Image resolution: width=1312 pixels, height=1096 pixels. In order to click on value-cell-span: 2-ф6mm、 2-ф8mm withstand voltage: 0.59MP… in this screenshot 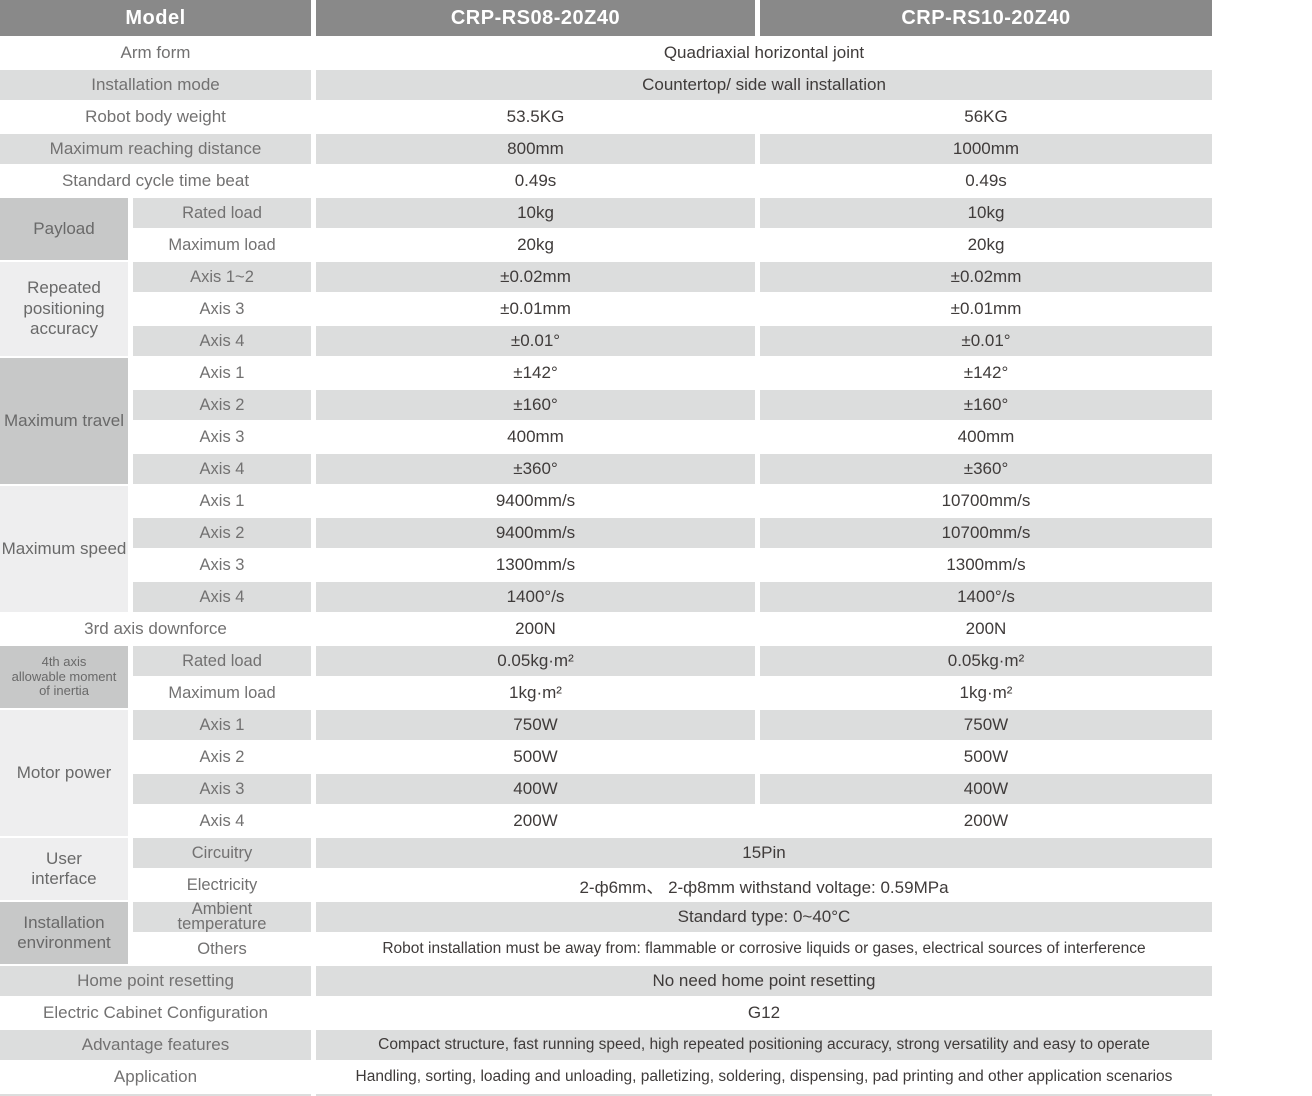, I will do `click(764, 886)`.